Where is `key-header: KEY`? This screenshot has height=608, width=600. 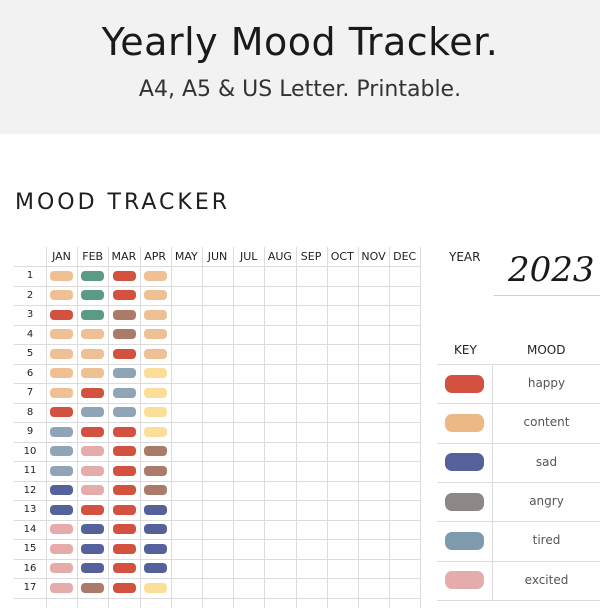
key-header: KEY is located at coordinates (465, 350).